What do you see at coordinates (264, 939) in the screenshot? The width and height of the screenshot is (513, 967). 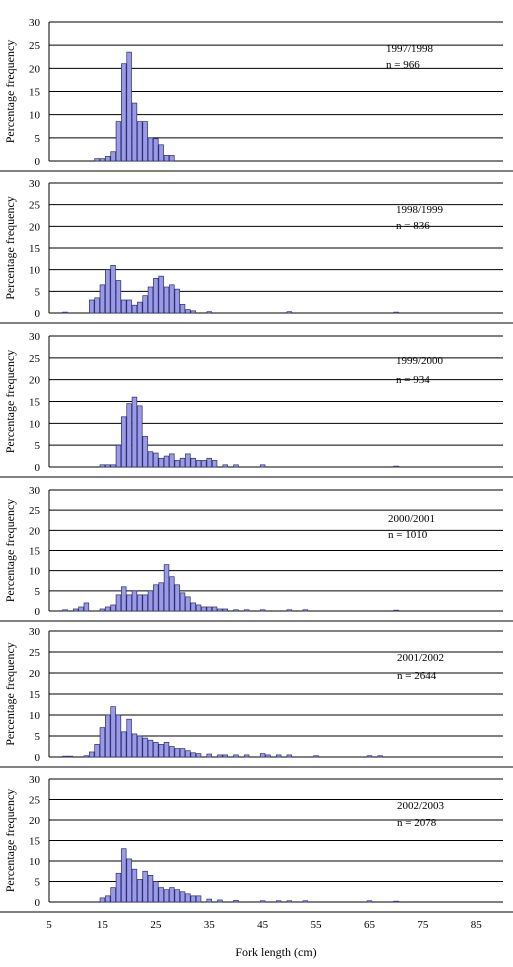 I see `x-axis: 5 15 25 35 45 55 65 75 85 Fork length (cm)` at bounding box center [264, 939].